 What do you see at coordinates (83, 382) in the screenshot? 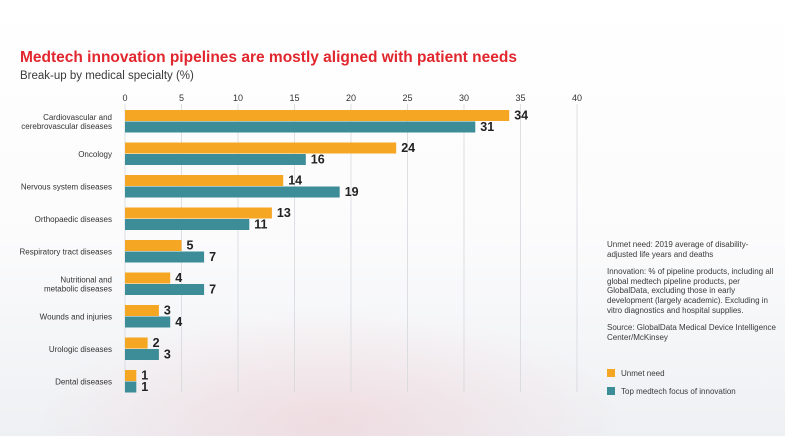
I see `category-label-8: Dental diseases` at bounding box center [83, 382].